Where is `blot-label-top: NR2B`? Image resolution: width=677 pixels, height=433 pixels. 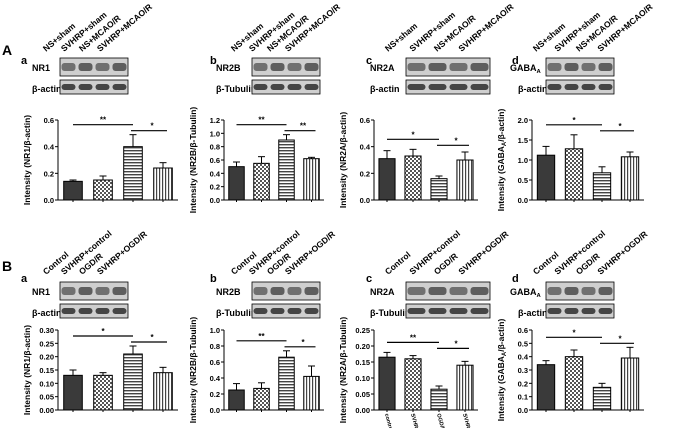 blot-label-top: NR2B is located at coordinates (228, 68).